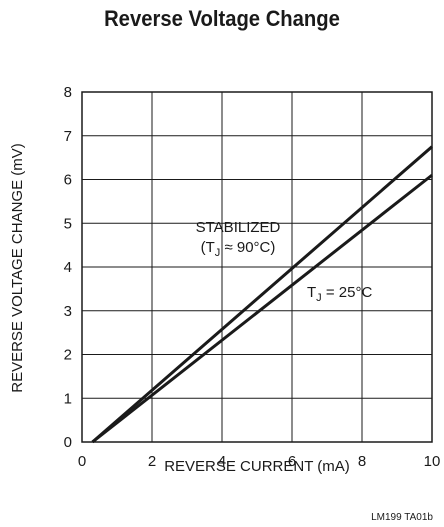  I want to click on figure-code: LM199 TA01b, so click(402, 517).